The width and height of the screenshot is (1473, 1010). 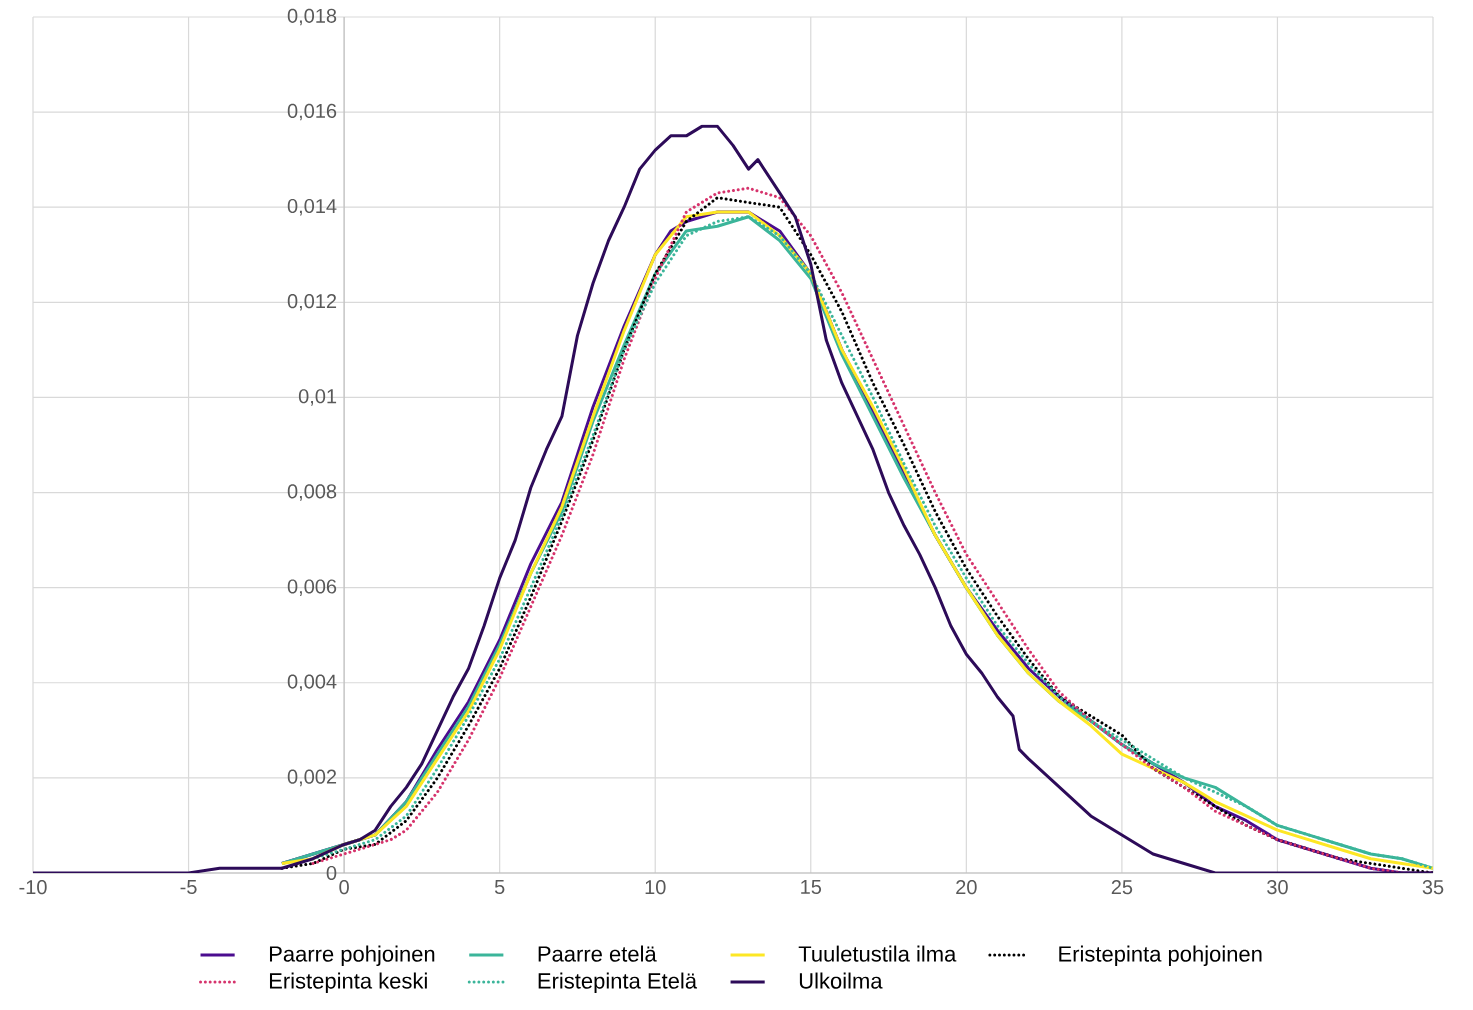 I want to click on x-tick-label: 35, so click(x=1433, y=887).